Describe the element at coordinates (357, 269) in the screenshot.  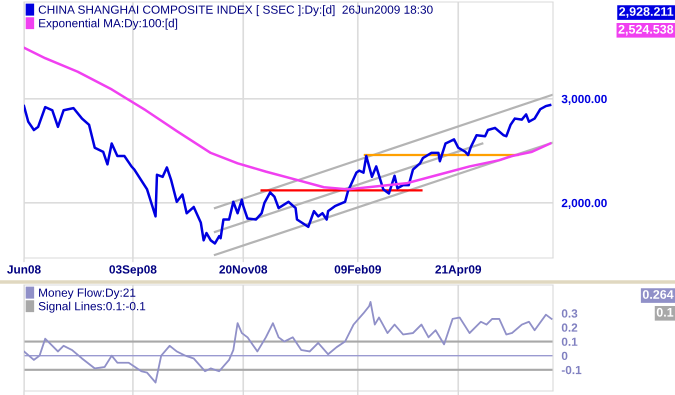
I see `x-tick-label: 09Feb09` at that location.